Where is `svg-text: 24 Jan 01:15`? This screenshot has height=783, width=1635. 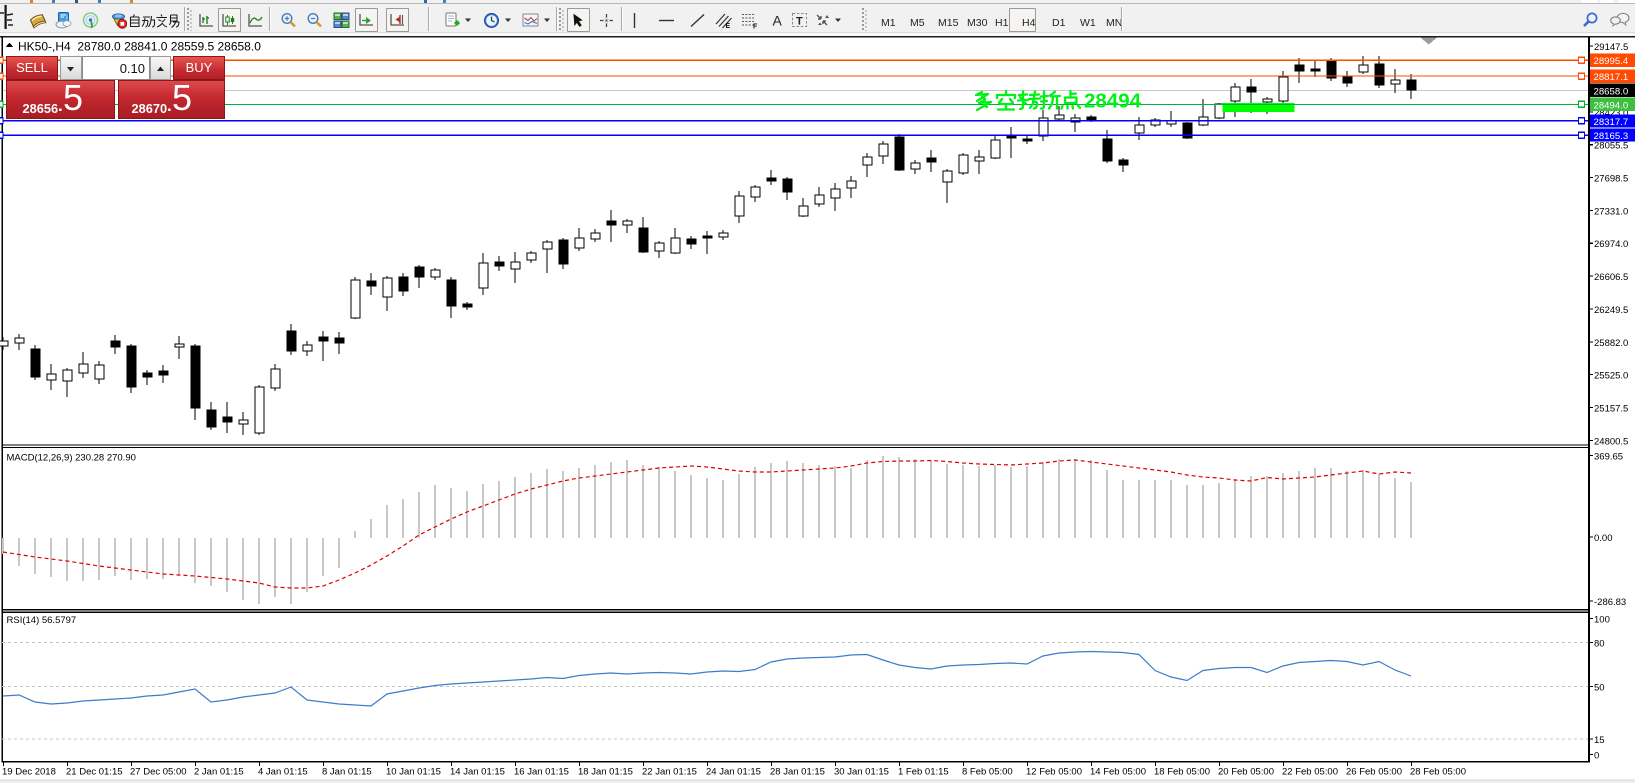
svg-text: 24 Jan 01:15 is located at coordinates (733, 772).